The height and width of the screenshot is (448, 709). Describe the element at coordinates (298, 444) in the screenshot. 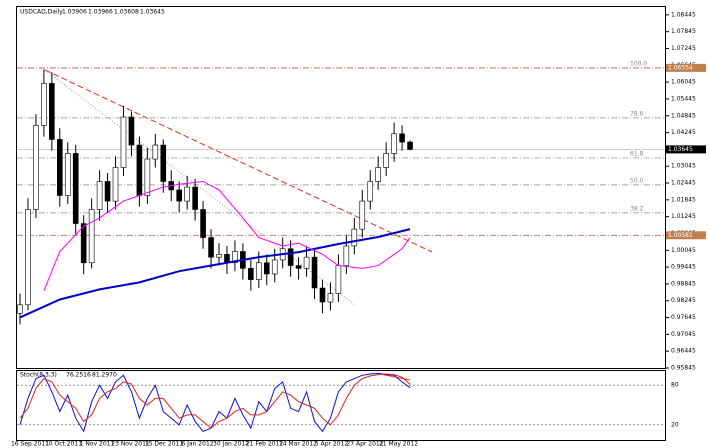

I see `x-tick-label: 14 Mar 2012` at that location.